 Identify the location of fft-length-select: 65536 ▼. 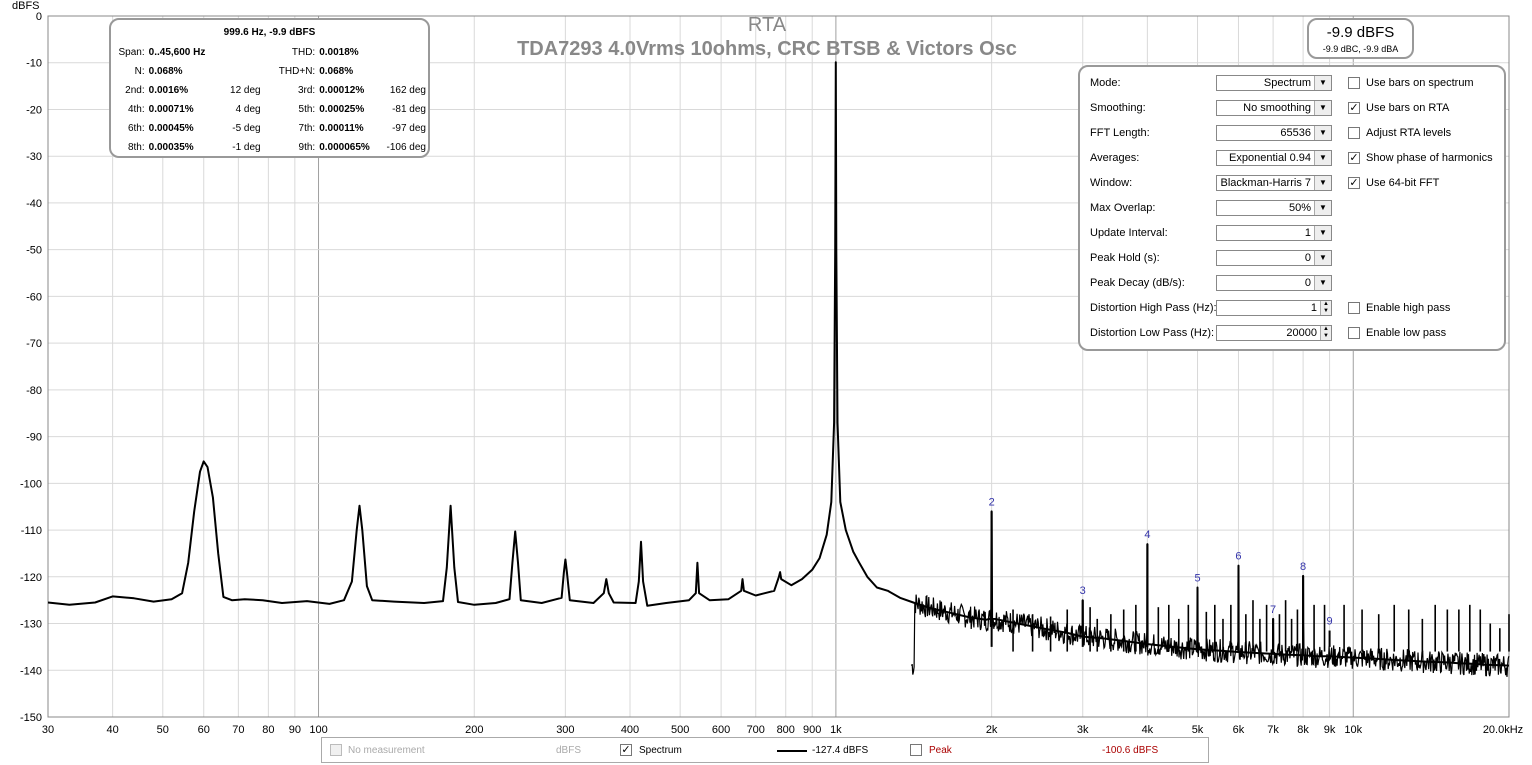
(1274, 133).